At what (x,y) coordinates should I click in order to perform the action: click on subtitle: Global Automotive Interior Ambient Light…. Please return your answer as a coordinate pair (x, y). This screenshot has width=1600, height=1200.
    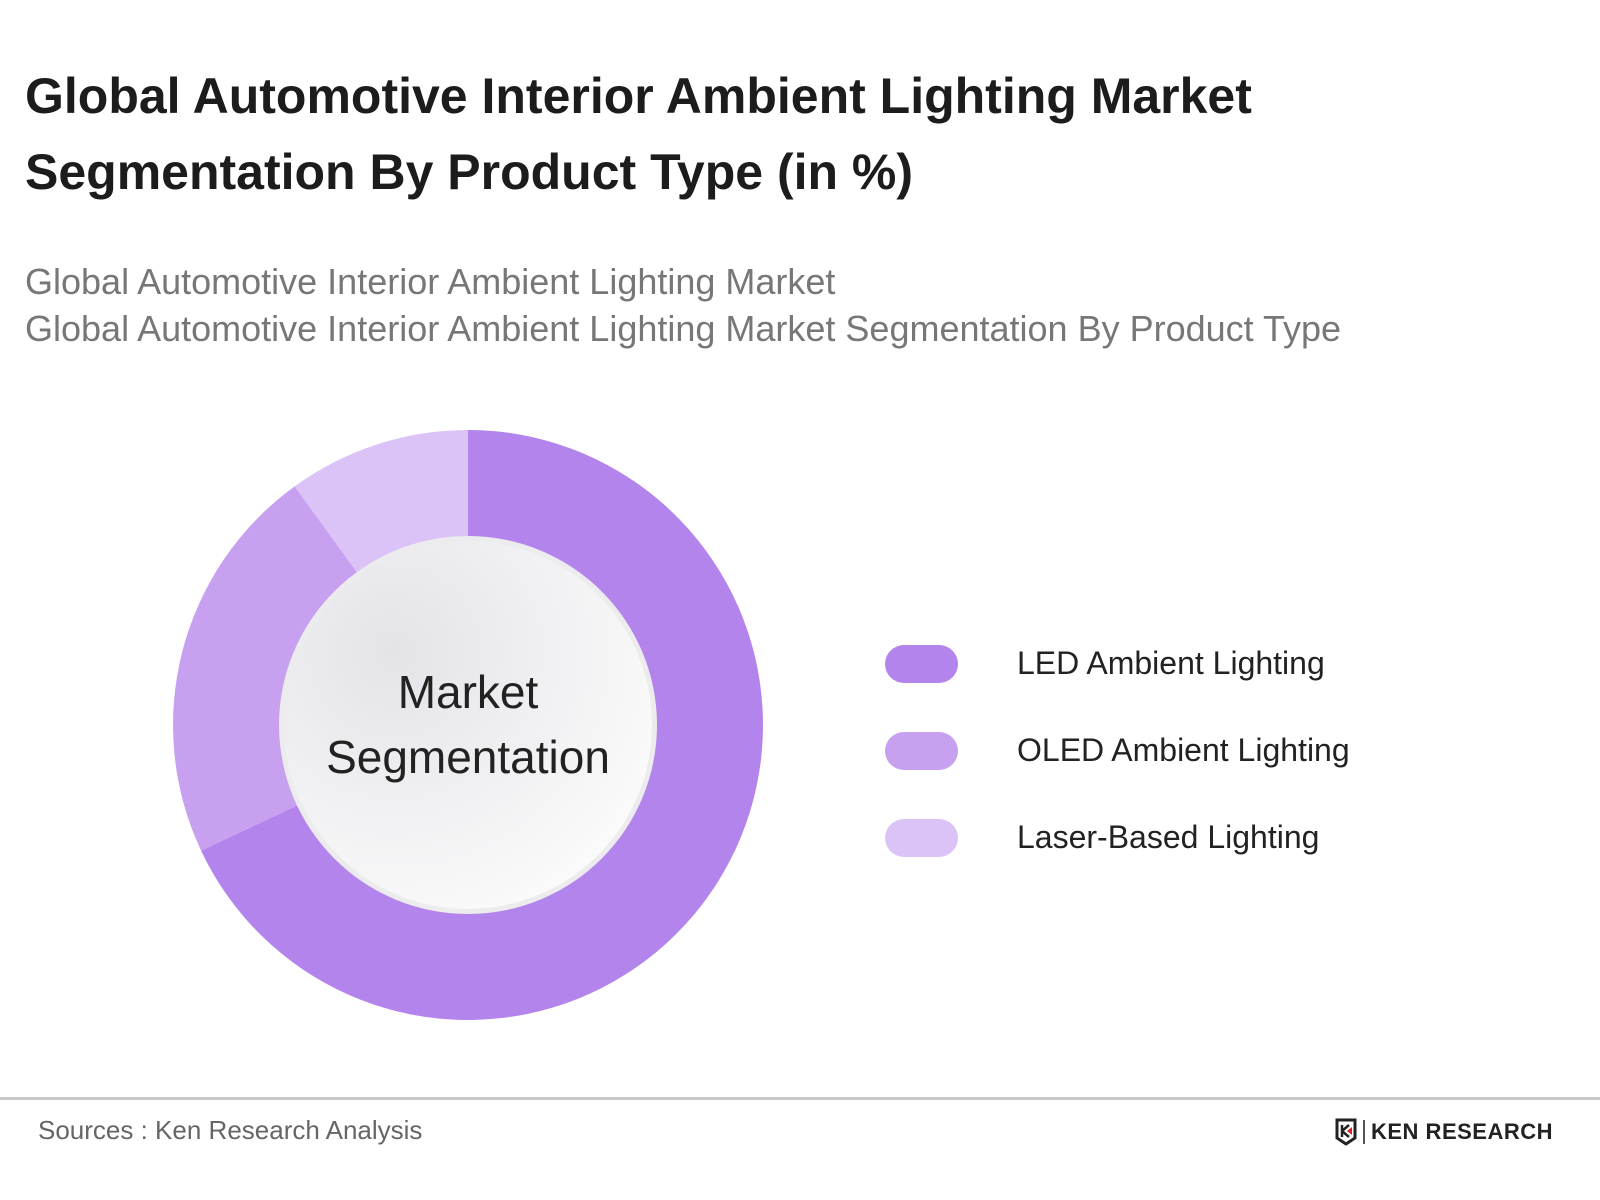
    Looking at the image, I should click on (683, 305).